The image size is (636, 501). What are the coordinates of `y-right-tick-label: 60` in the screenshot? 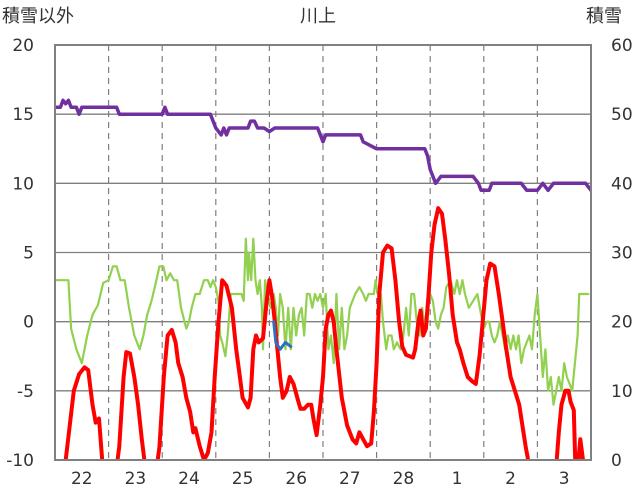 It's located at (622, 46).